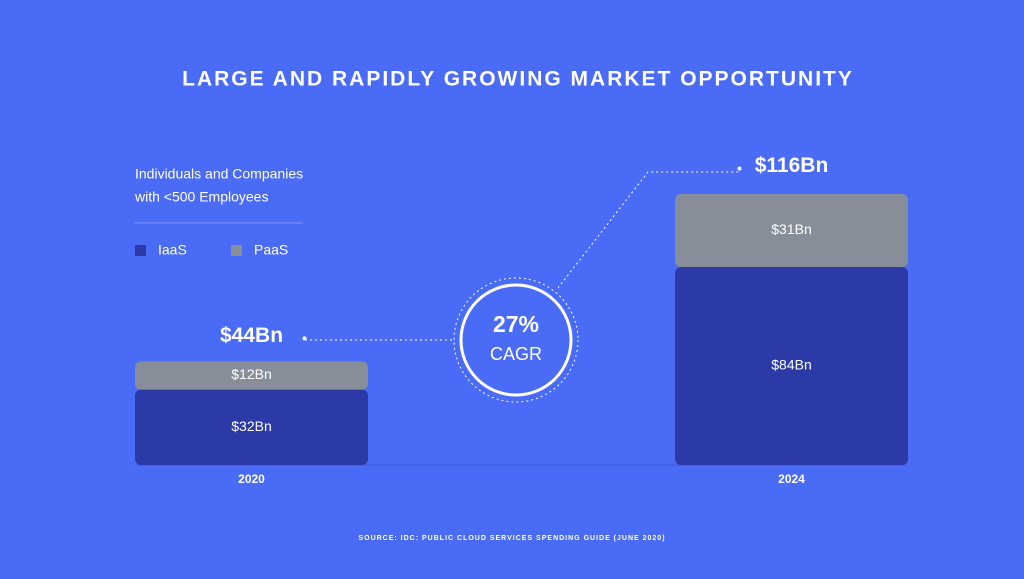 The height and width of the screenshot is (579, 1024). What do you see at coordinates (251, 479) in the screenshot?
I see `x-tick-label: 2020` at bounding box center [251, 479].